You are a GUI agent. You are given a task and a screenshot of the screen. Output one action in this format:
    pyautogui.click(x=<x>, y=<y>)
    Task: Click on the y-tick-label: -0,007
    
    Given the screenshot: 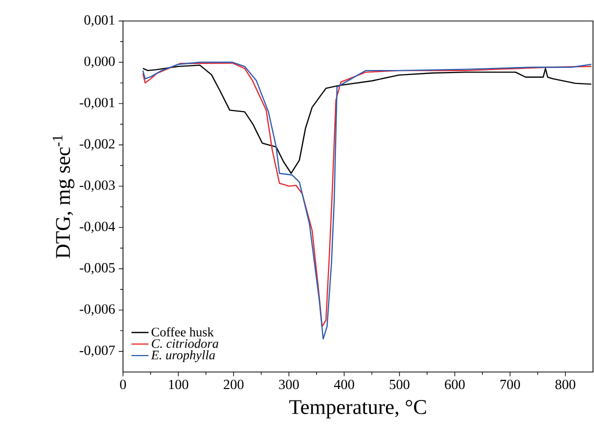 What is the action you would take?
    pyautogui.click(x=97, y=352)
    